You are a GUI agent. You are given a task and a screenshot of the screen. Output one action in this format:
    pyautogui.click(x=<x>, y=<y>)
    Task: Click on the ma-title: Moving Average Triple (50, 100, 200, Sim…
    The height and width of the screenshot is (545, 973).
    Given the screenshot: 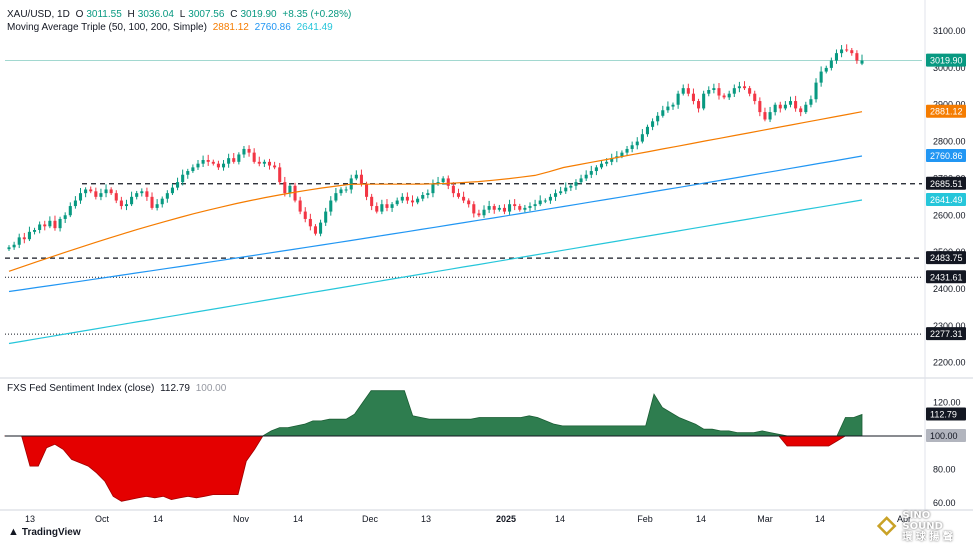 What is the action you would take?
    pyautogui.click(x=107, y=27)
    